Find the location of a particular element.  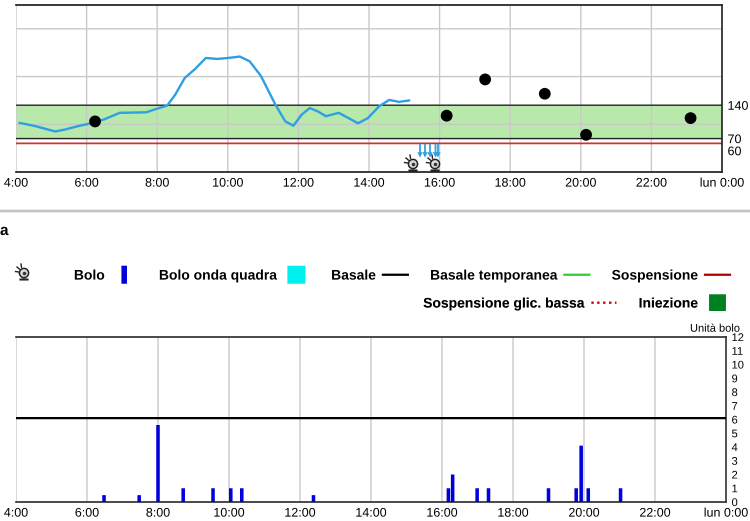

y-tick-label: 0 is located at coordinates (735, 502).